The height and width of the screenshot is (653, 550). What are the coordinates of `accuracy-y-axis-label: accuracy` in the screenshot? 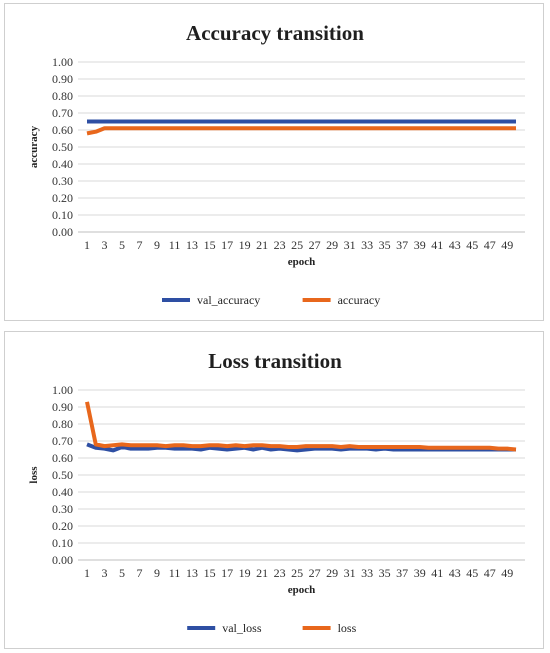 It's located at (34, 146).